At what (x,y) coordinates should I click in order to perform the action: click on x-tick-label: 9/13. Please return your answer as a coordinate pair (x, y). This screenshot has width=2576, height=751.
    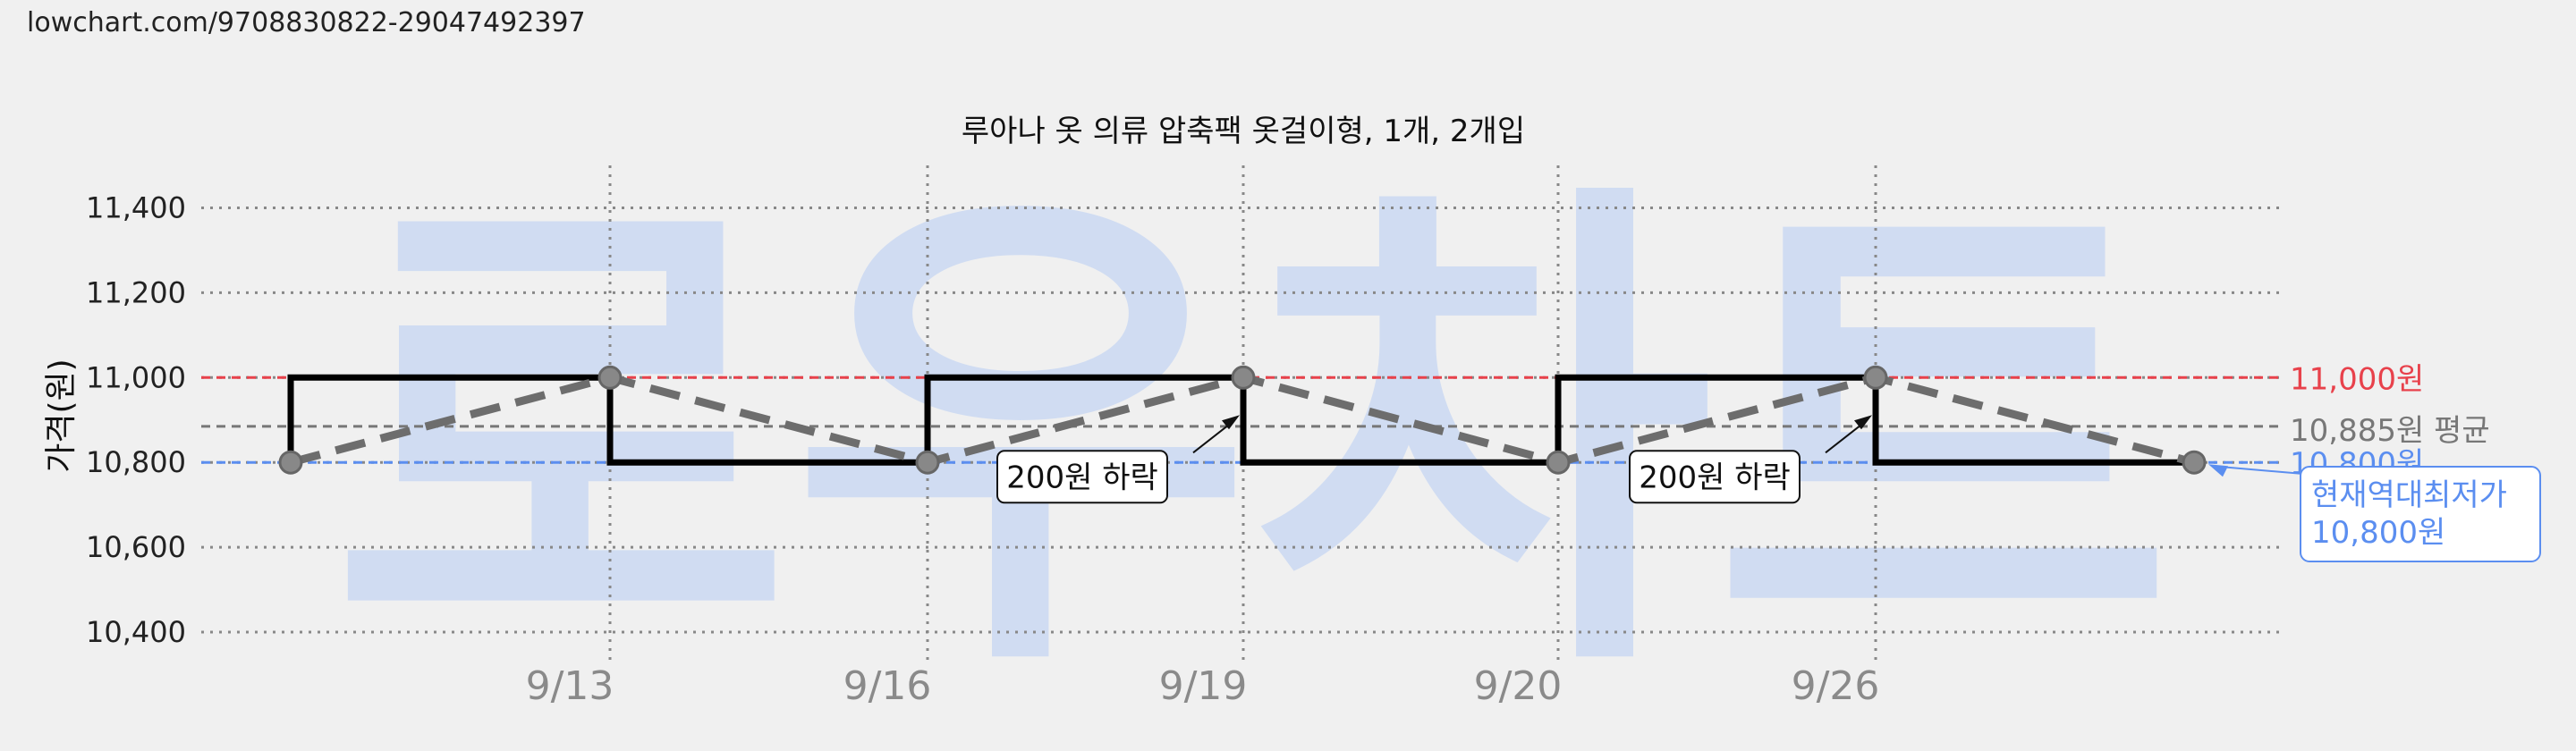
    Looking at the image, I should click on (570, 686).